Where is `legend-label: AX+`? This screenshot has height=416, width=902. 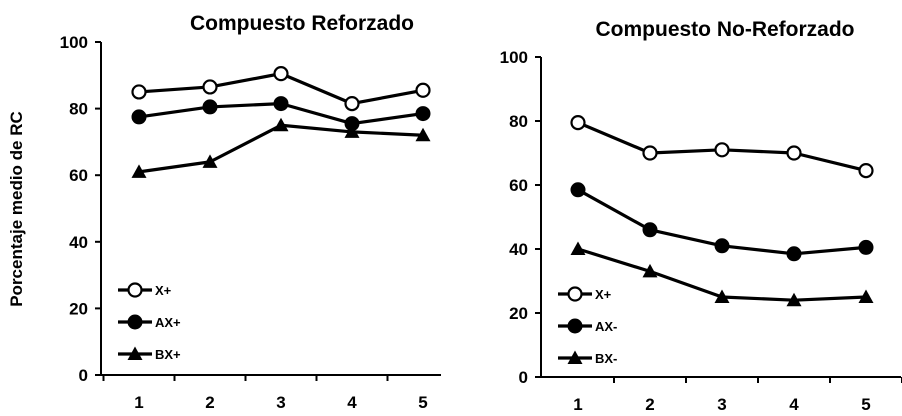 legend-label: AX+ is located at coordinates (168, 322).